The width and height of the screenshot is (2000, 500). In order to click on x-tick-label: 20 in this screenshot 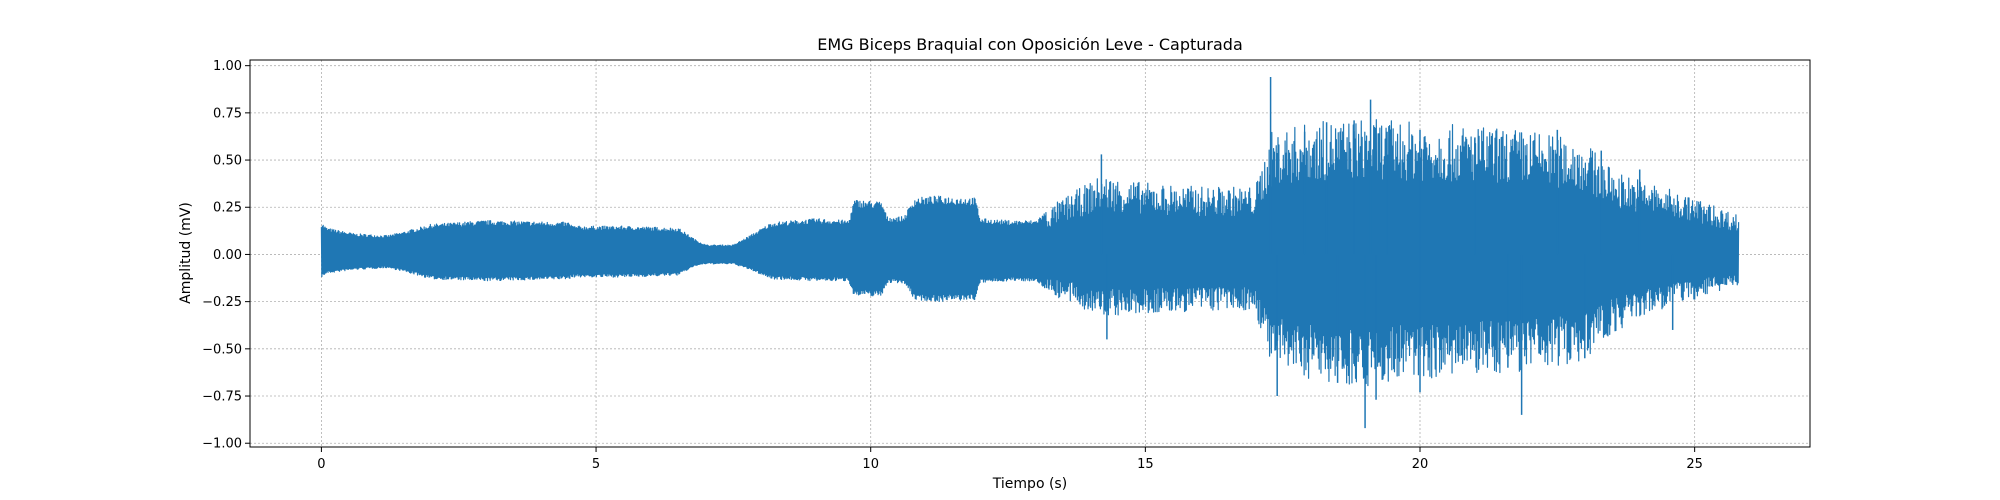, I will do `click(1420, 464)`.